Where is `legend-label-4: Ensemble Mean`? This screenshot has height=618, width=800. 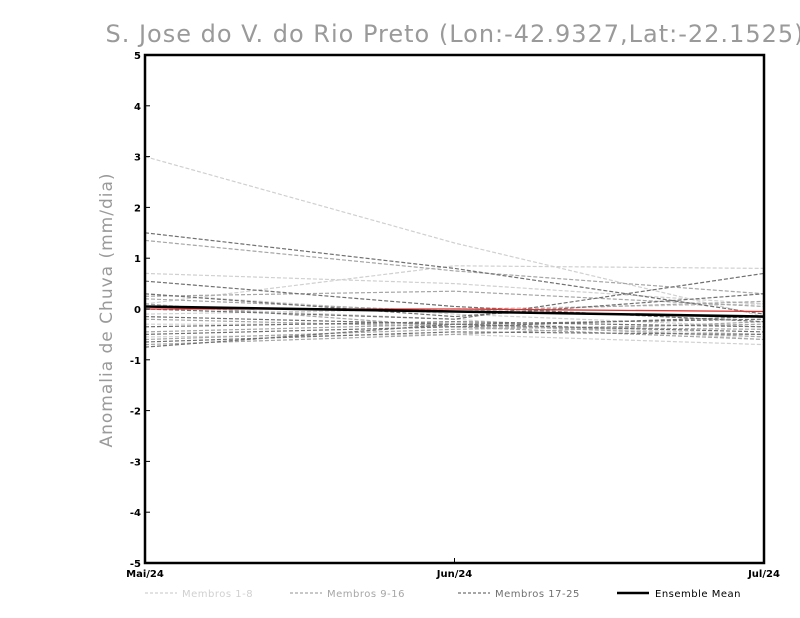 legend-label-4: Ensemble Mean is located at coordinates (698, 594).